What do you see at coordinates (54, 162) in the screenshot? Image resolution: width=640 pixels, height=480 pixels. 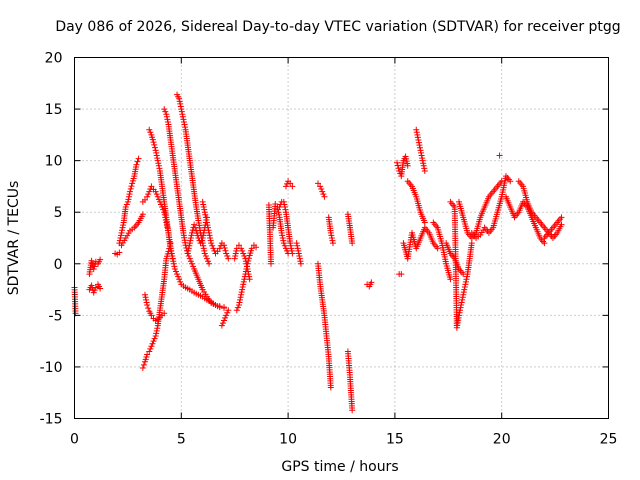 I see `y-tick-label: 10` at bounding box center [54, 162].